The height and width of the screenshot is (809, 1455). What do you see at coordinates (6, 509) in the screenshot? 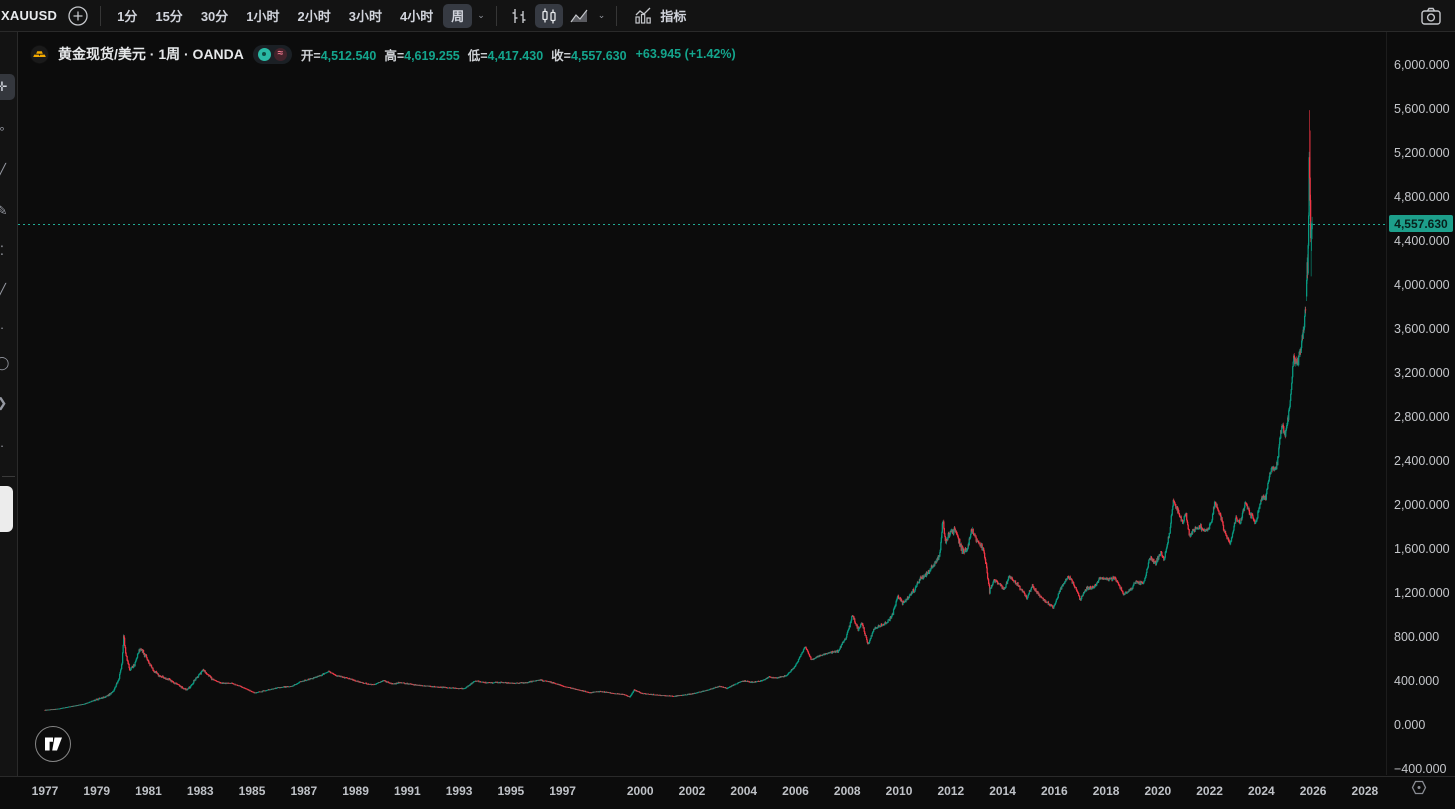
I see `active-tool-button` at bounding box center [6, 509].